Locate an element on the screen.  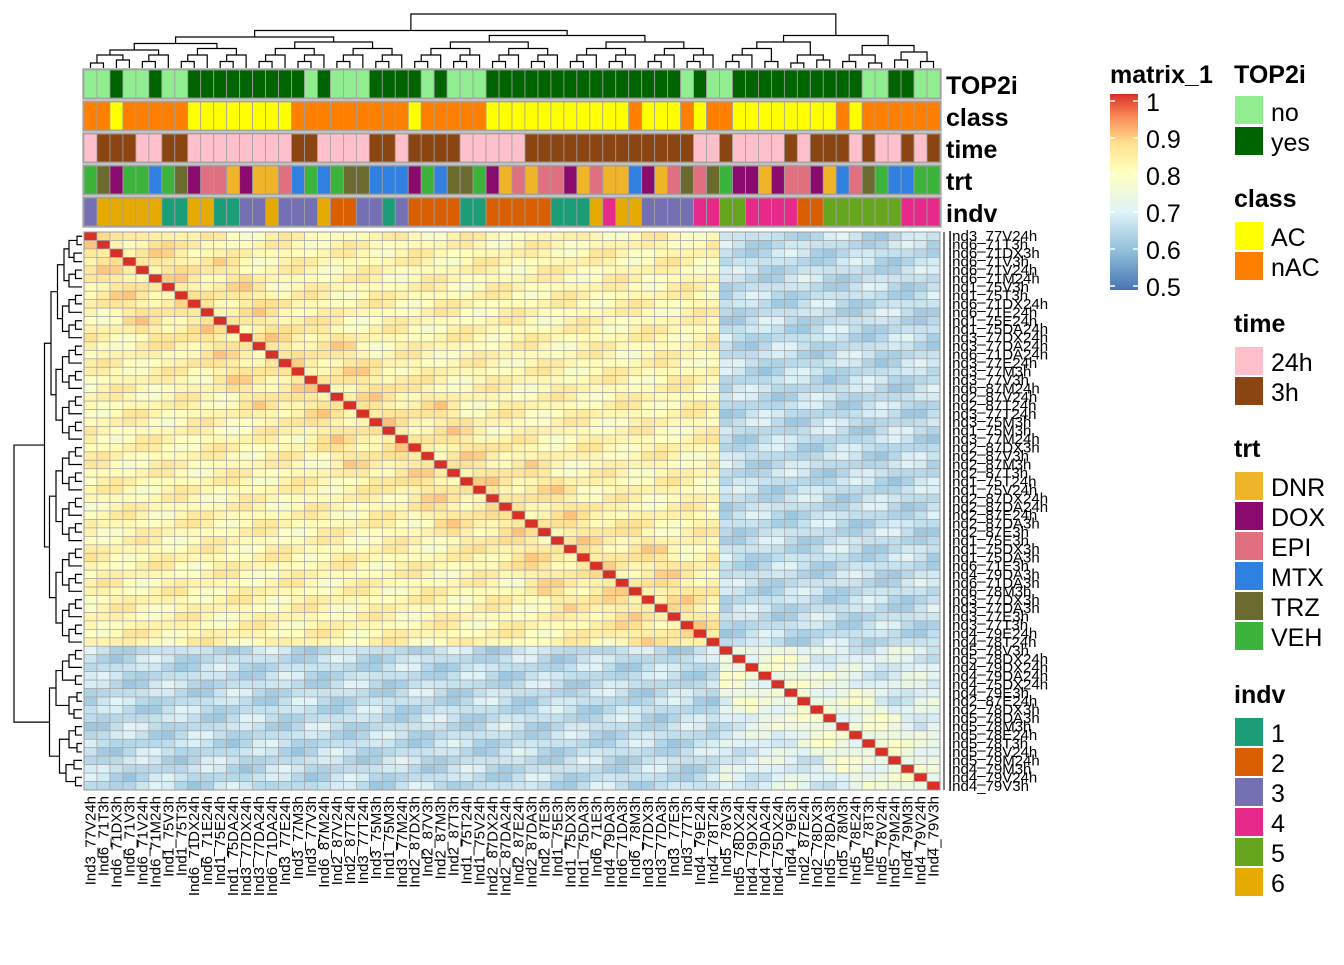
color-scale-title: matrix_1 is located at coordinates (1161, 75).